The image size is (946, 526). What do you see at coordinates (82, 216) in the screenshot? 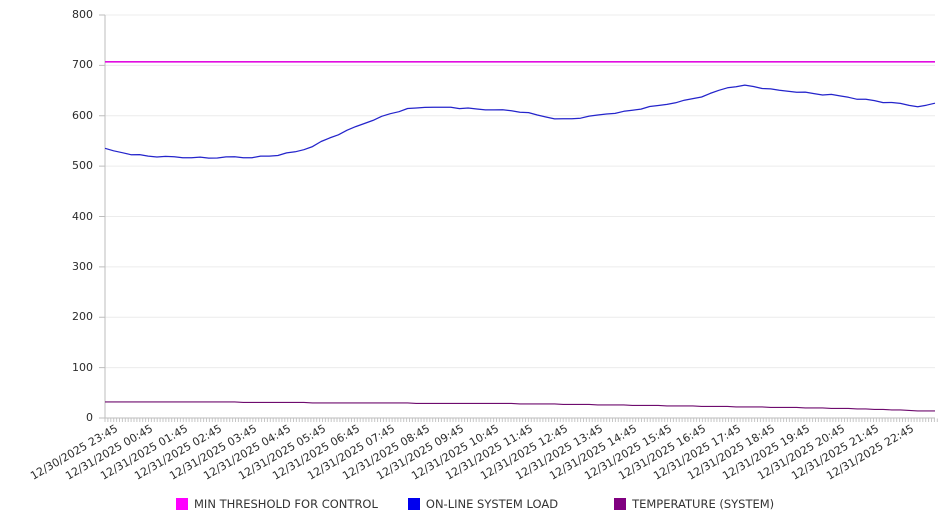
I see `y-tick-label: 400` at bounding box center [82, 216].